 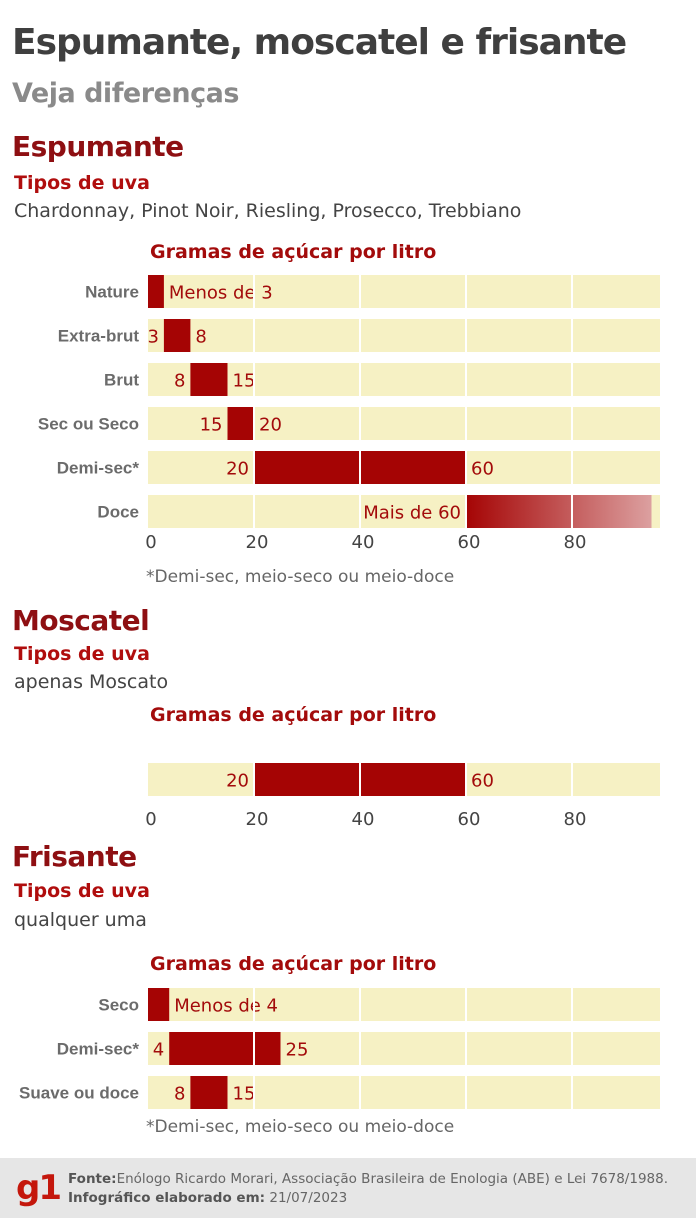 What do you see at coordinates (82, 183) in the screenshot?
I see `grape-label-espumante: Tipos de uva` at bounding box center [82, 183].